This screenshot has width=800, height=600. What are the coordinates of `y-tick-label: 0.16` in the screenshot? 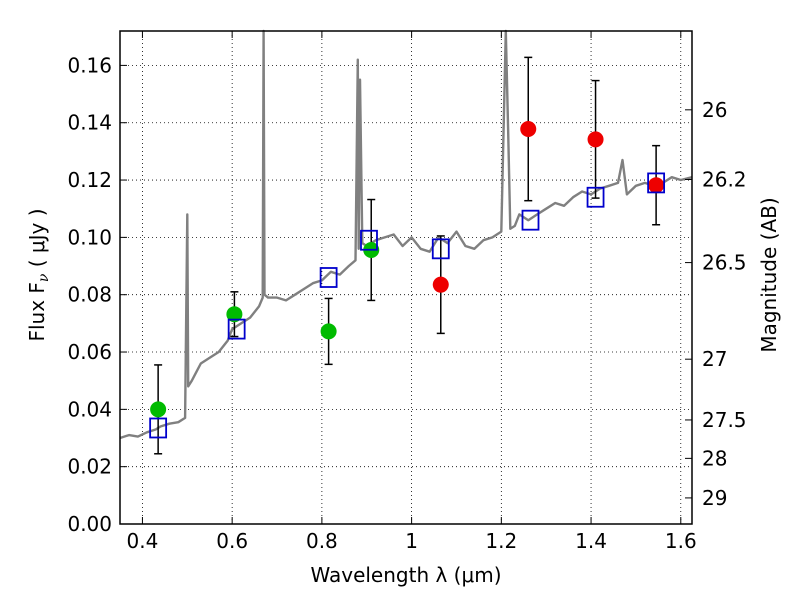 It's located at (89, 65).